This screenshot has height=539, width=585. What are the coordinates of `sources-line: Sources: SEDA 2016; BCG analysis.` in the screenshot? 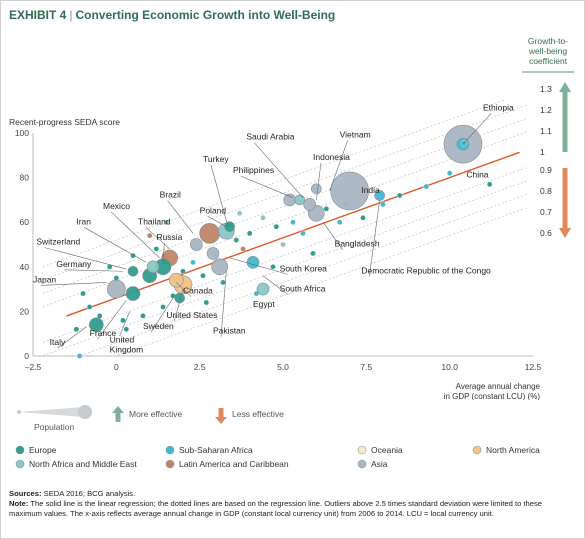 It's located at (292, 494).